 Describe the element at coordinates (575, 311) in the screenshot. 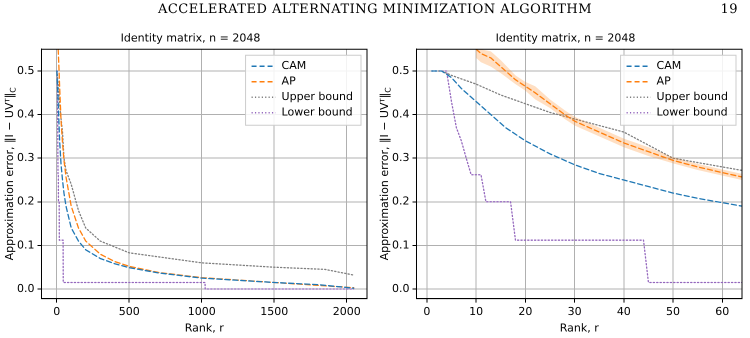

I see `x-tick-label: 30` at that location.